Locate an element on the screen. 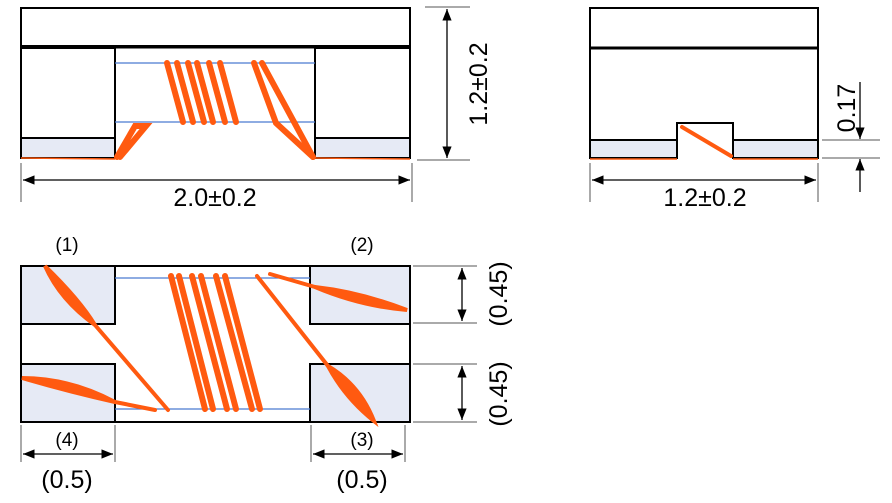 This screenshot has width=892, height=503. terminal-2-label: (2) is located at coordinates (361, 245).